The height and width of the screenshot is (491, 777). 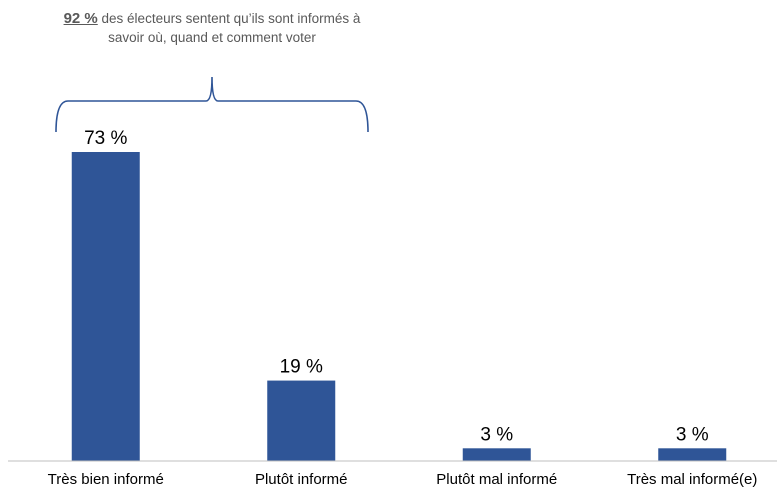 I want to click on data-label-2: 19 %, so click(x=301, y=367).